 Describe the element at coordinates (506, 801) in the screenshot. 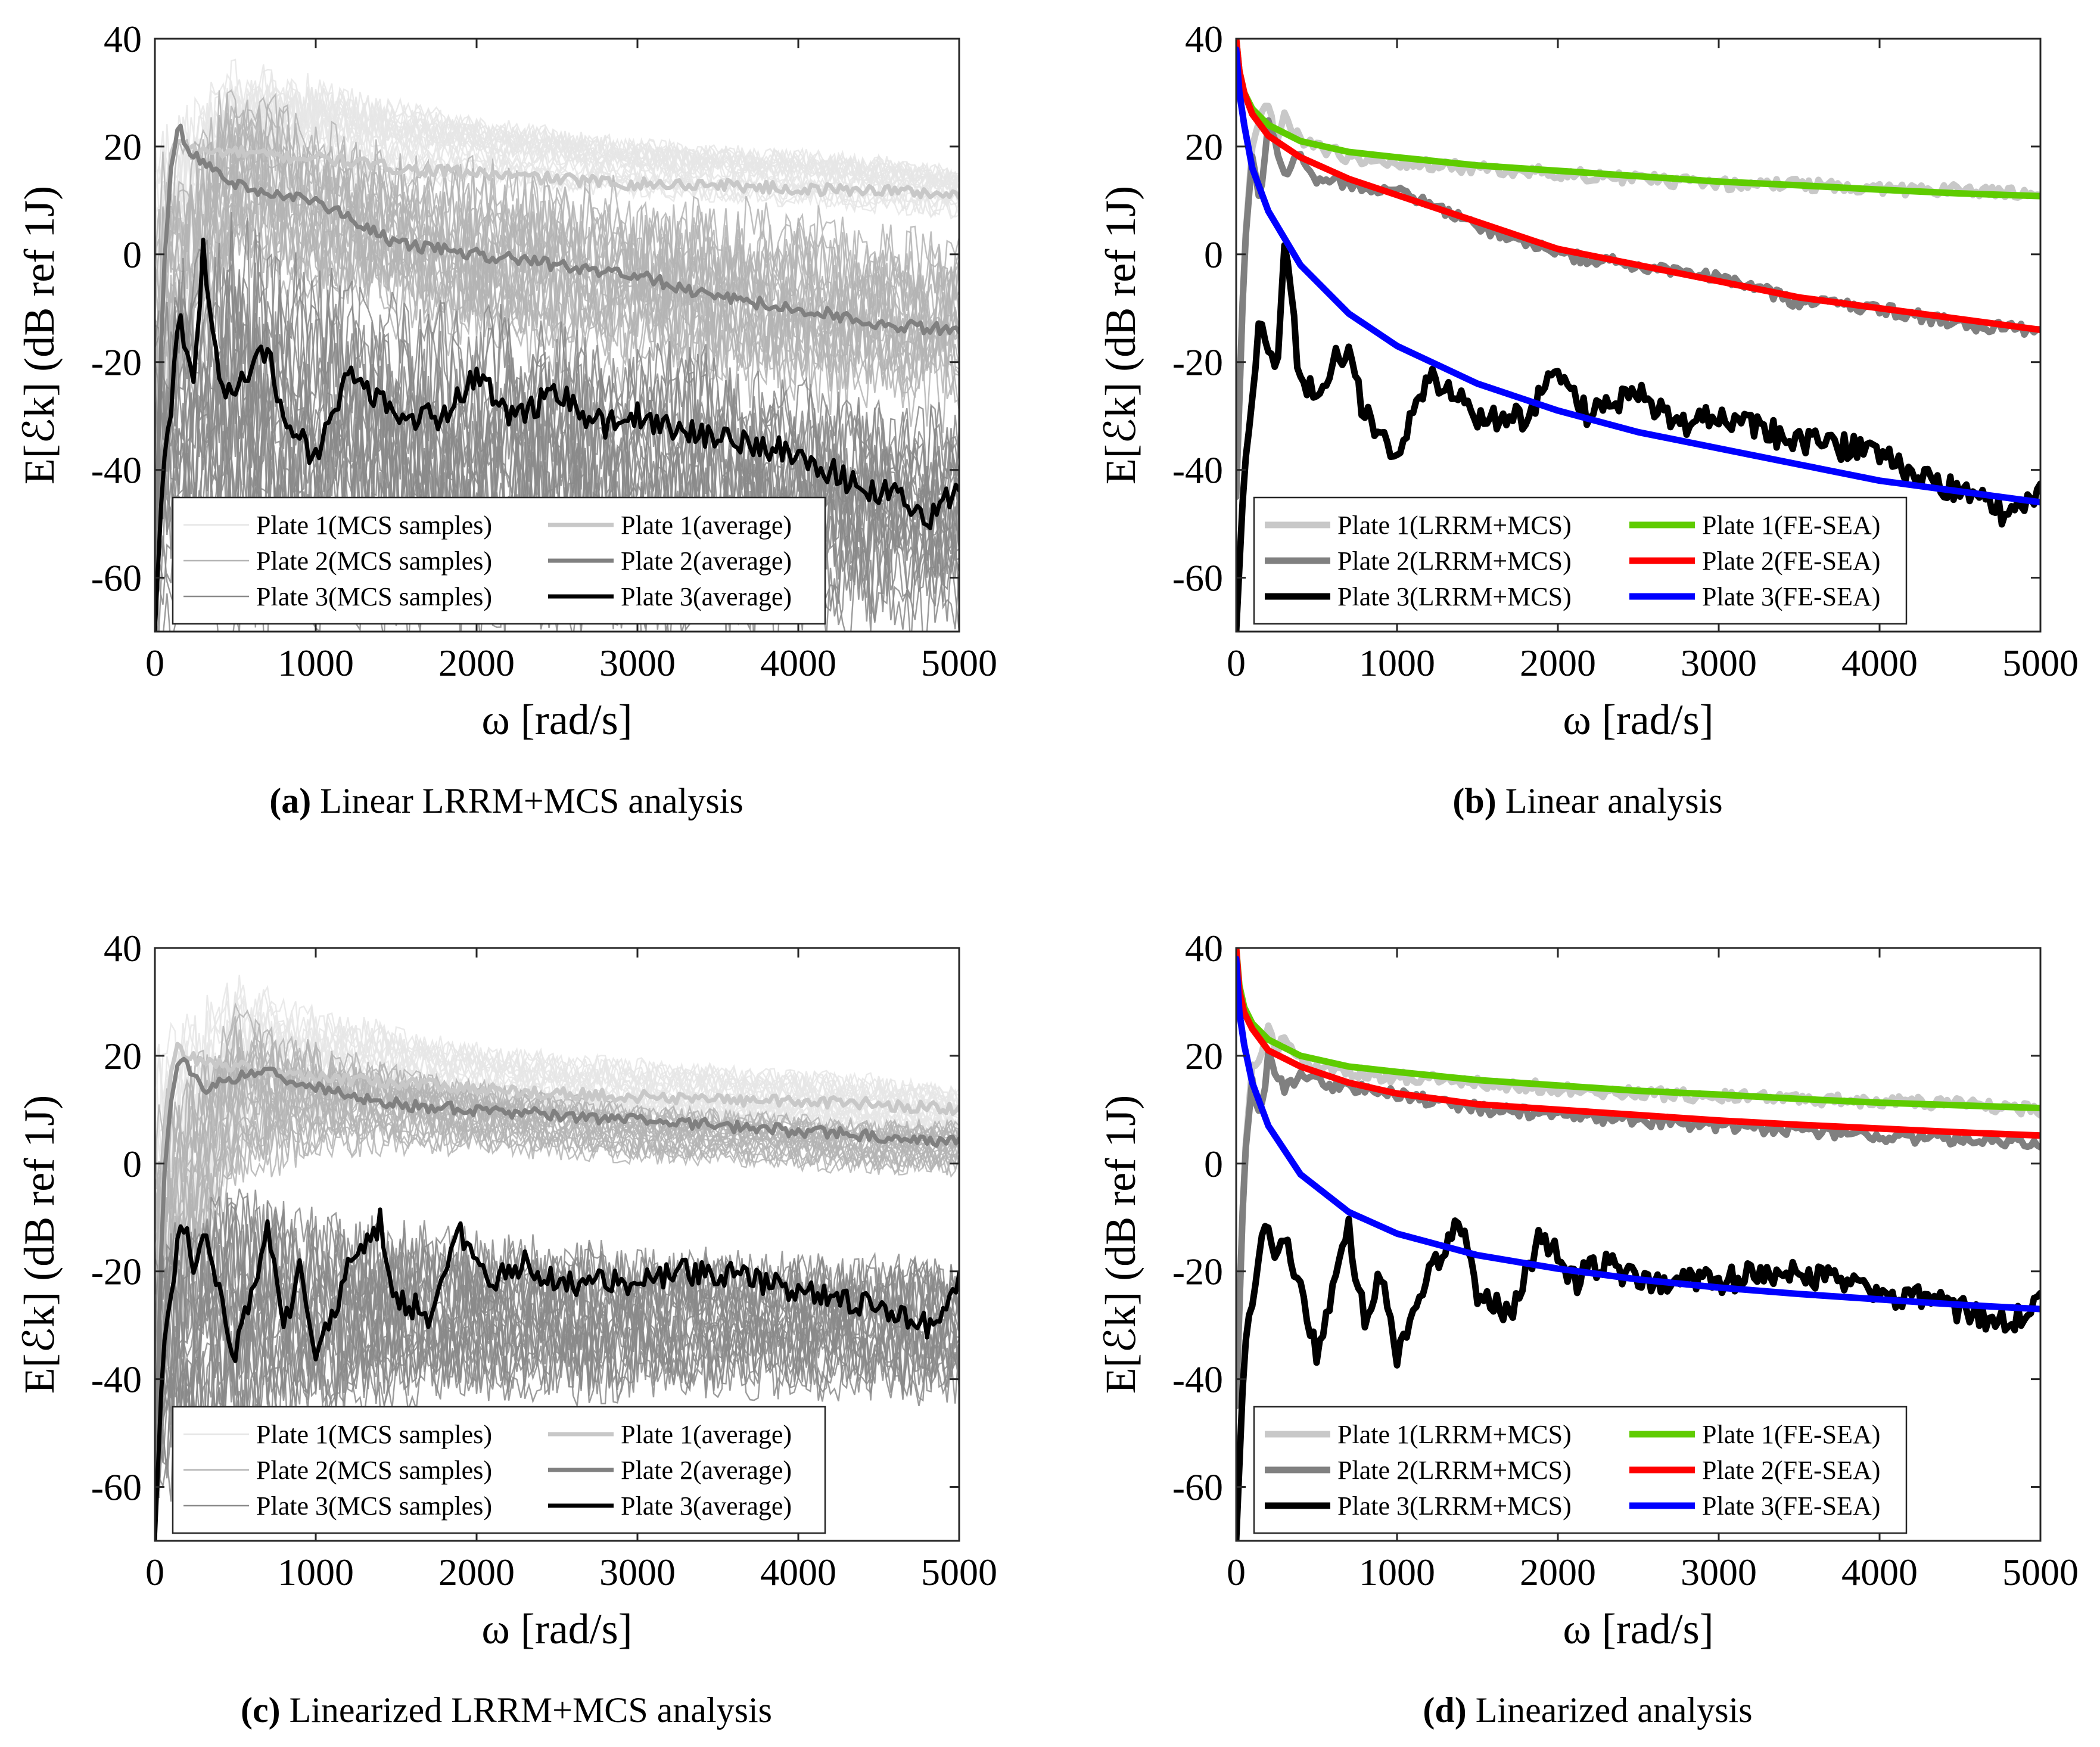

I see `caption-a: (a) Linear LRRM+MCS analysis` at that location.